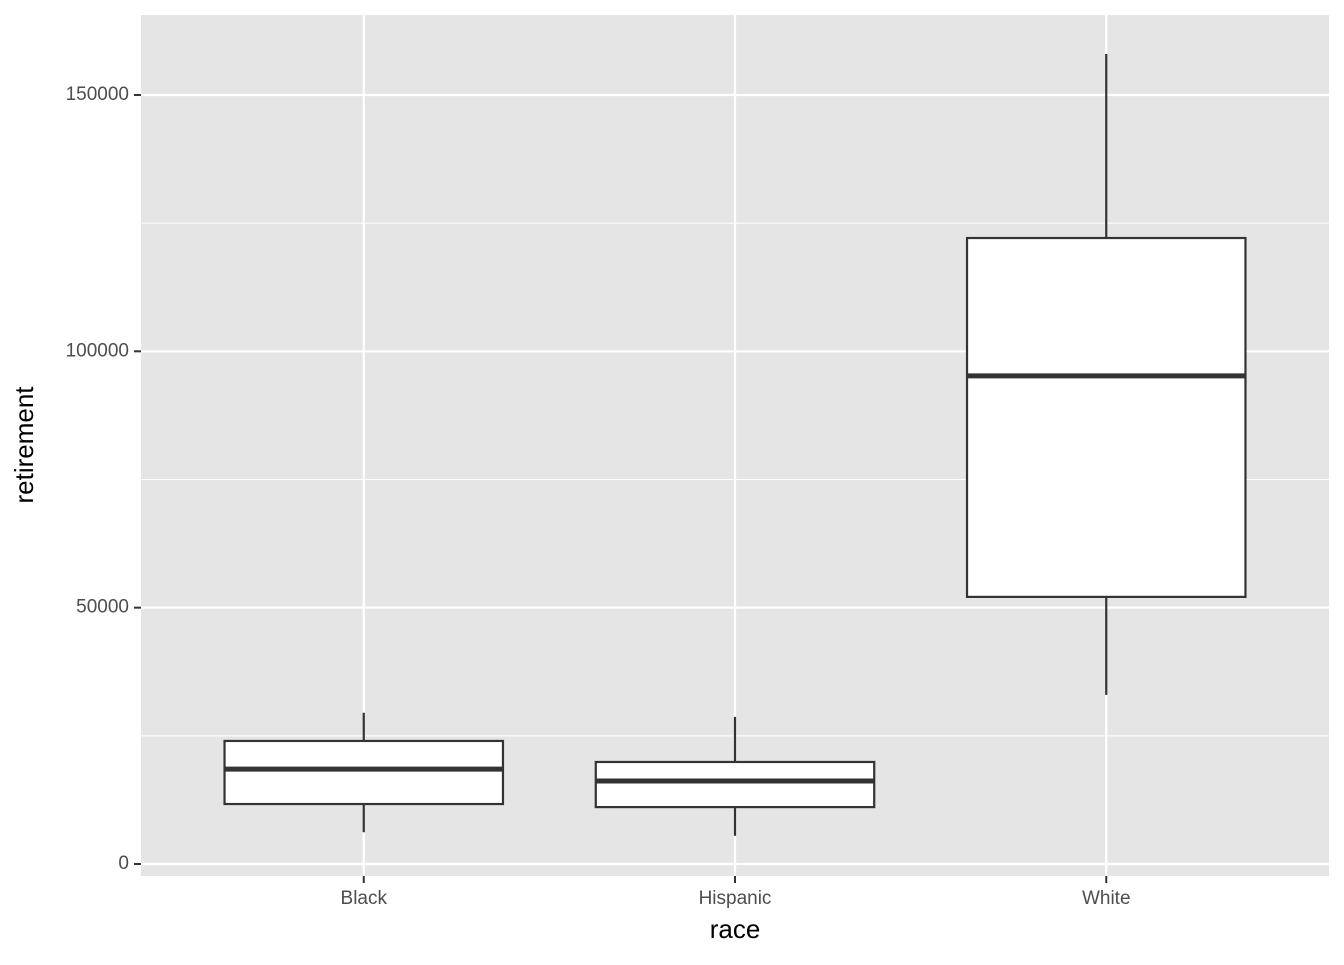 Image resolution: width=1344 pixels, height=965 pixels. I want to click on x-axis-title: race, so click(735, 929).